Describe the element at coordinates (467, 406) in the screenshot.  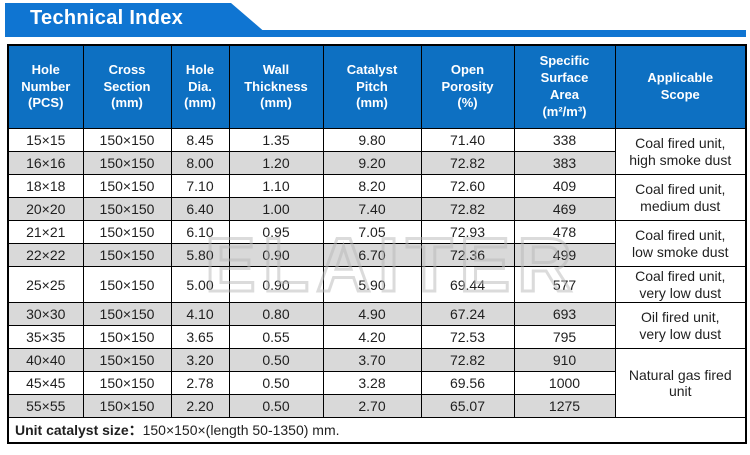
I see `cell-open-porosity: 65.07` at that location.